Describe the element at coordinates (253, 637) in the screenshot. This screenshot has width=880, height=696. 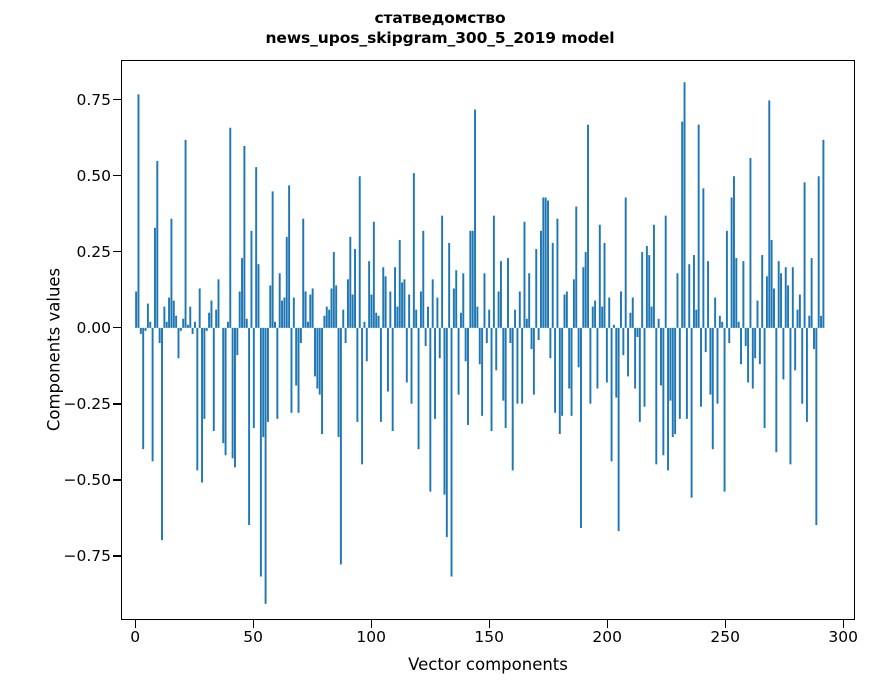
I see `x-axis-tick-label: 50` at that location.